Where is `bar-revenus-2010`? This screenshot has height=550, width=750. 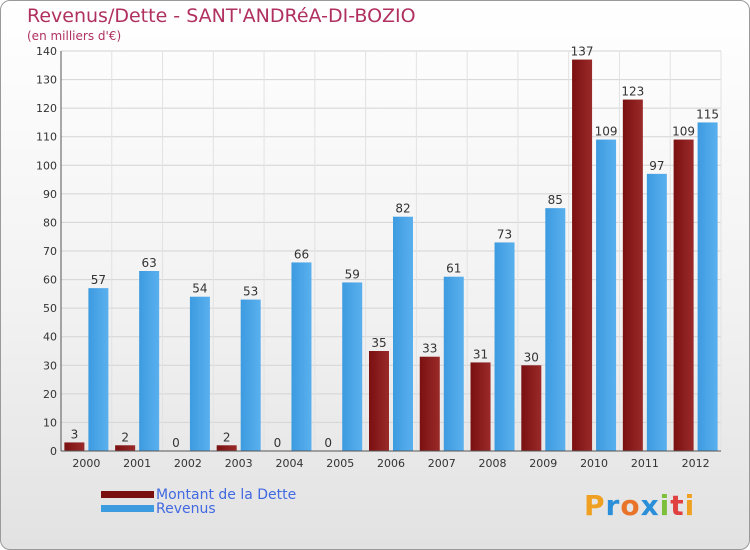
bar-revenus-2010 is located at coordinates (606, 295).